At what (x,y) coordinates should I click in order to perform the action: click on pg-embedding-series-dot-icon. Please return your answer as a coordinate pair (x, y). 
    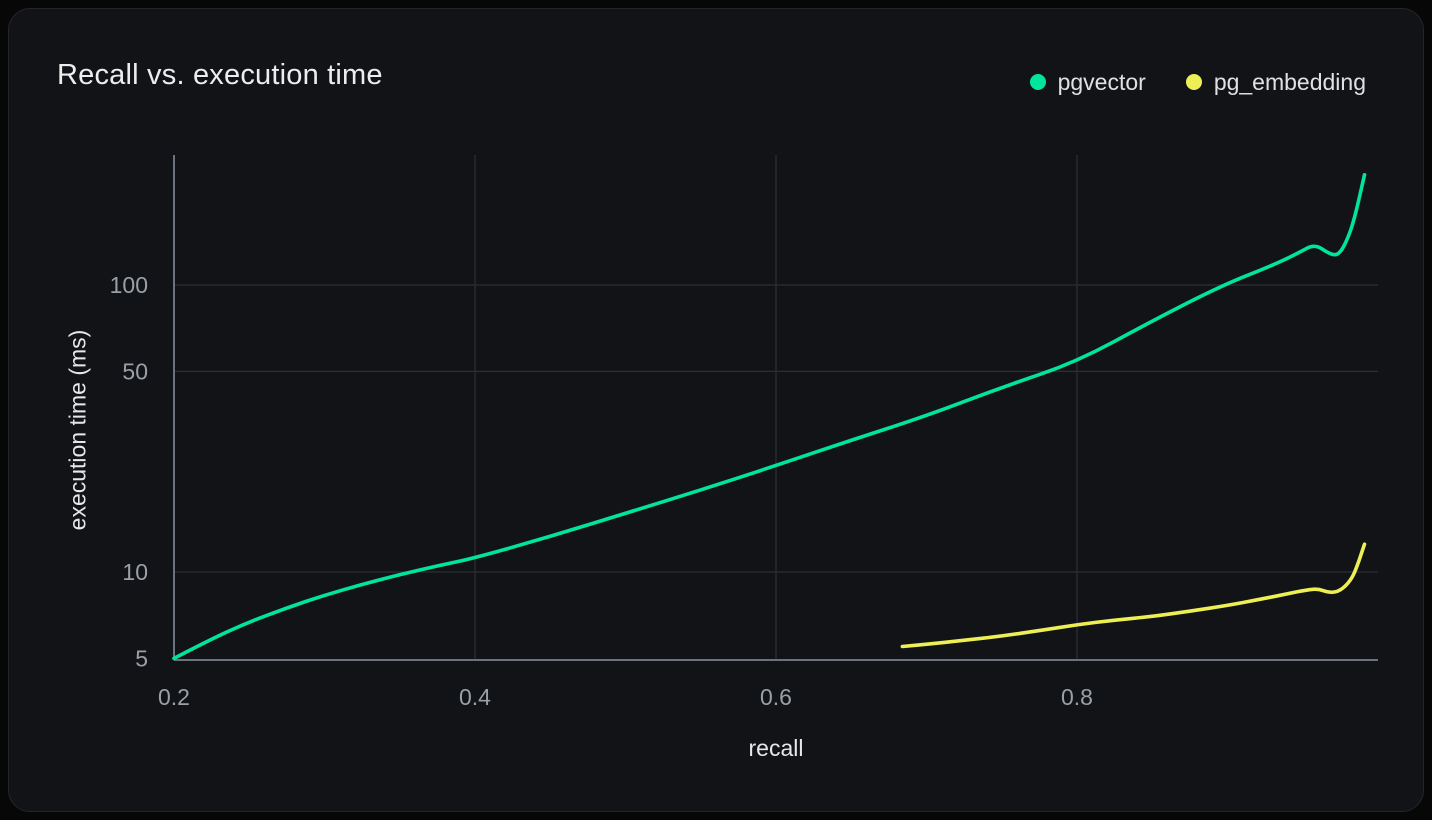
    Looking at the image, I should click on (1193, 82).